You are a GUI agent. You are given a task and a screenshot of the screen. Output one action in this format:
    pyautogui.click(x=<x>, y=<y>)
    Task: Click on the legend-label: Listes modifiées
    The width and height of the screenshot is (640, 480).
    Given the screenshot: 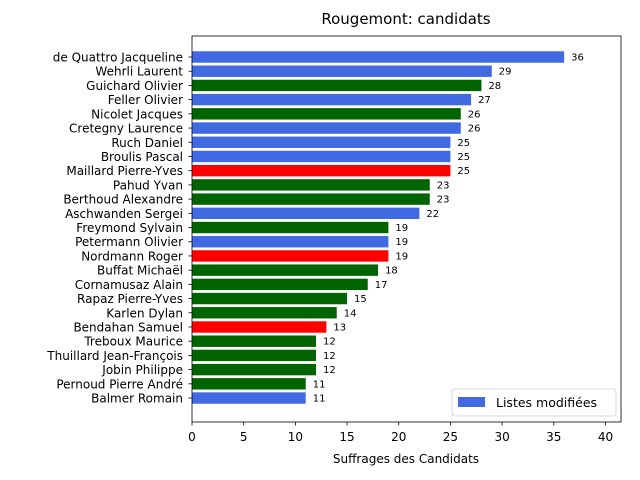 What is the action you would take?
    pyautogui.click(x=546, y=402)
    